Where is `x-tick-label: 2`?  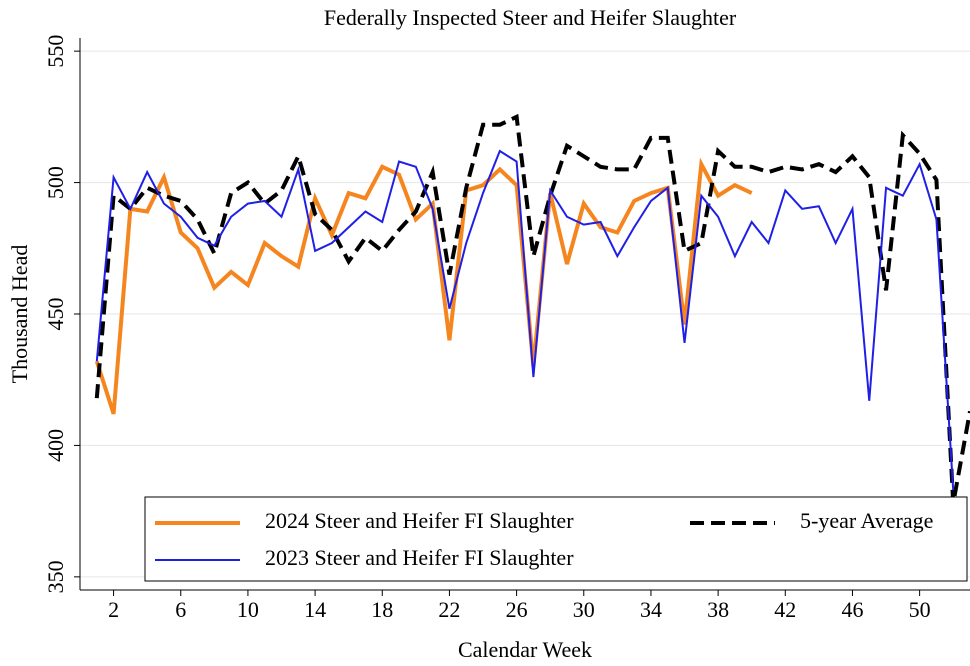
x-tick-label: 2 is located at coordinates (113, 609).